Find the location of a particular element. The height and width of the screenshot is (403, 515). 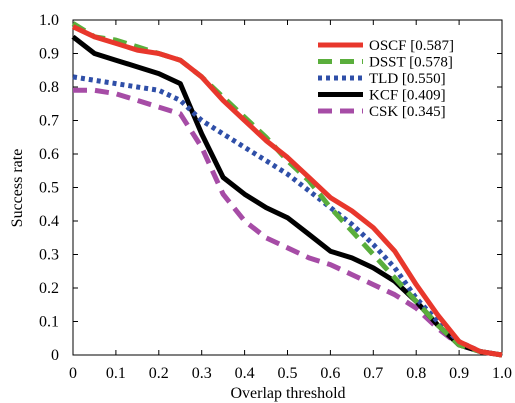

x-tick-label: 0.5 is located at coordinates (288, 373).